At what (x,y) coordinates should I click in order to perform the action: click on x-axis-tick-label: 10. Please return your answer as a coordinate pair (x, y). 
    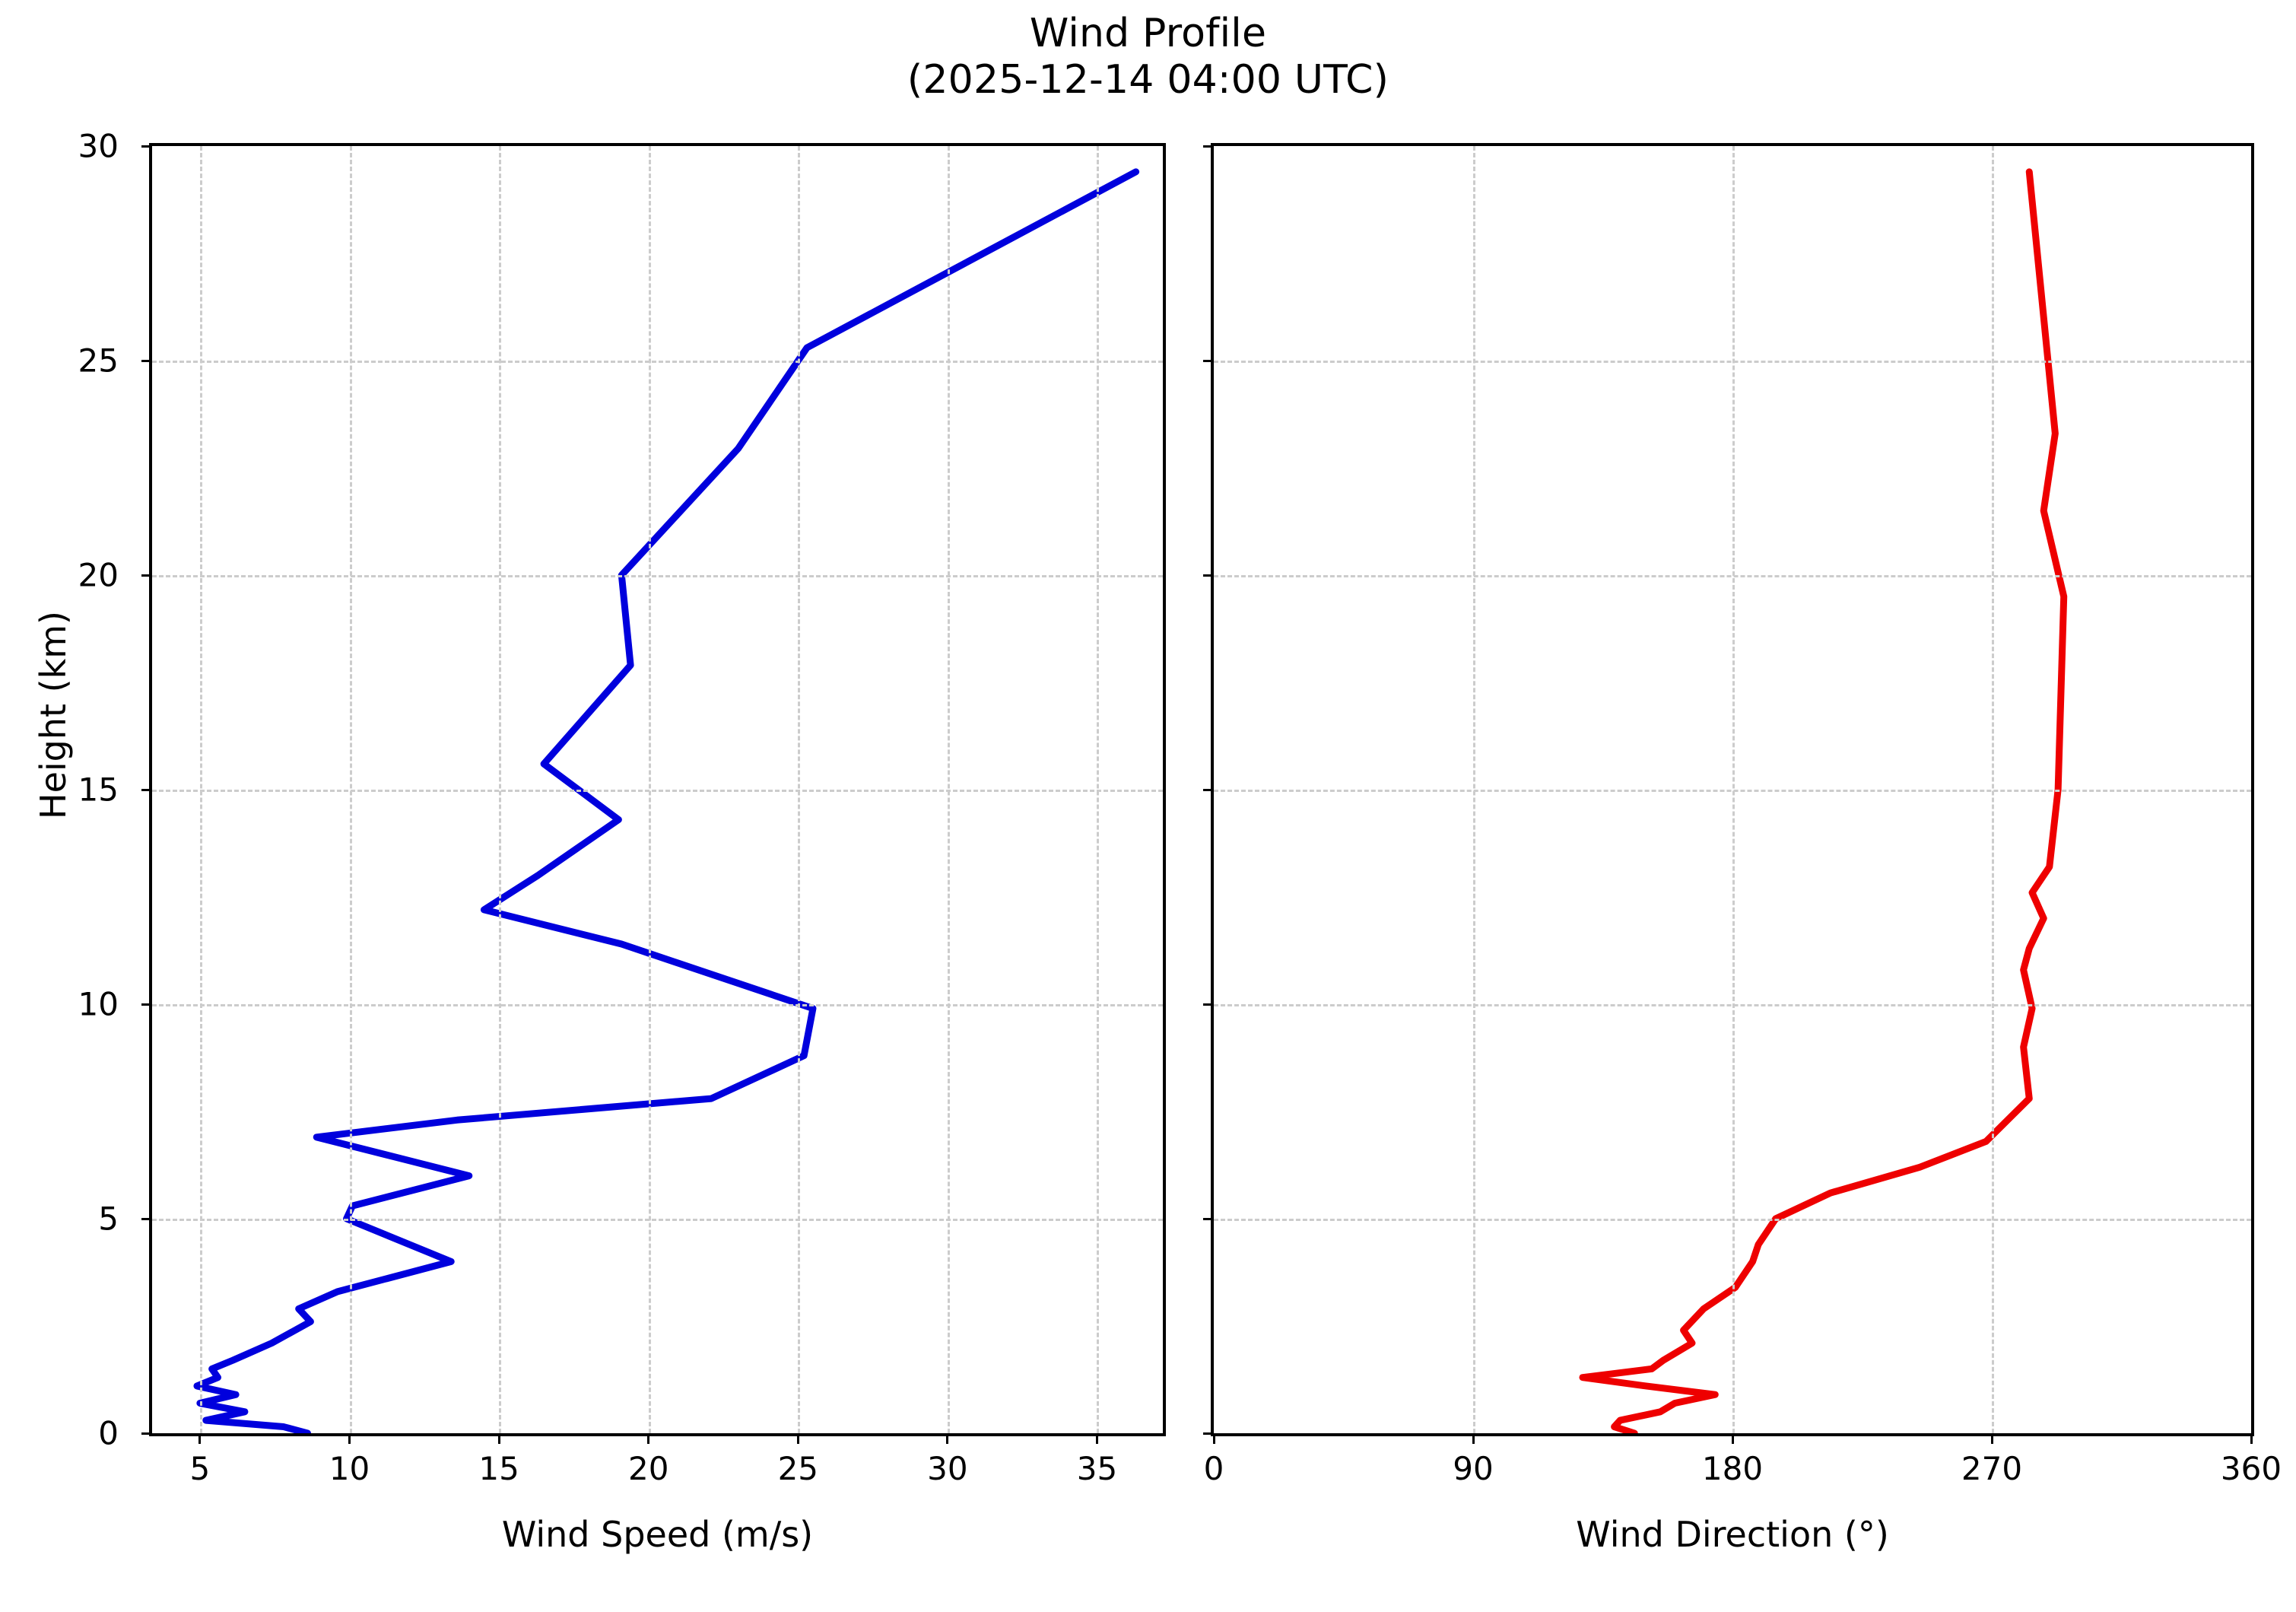
    Looking at the image, I should click on (350, 1468).